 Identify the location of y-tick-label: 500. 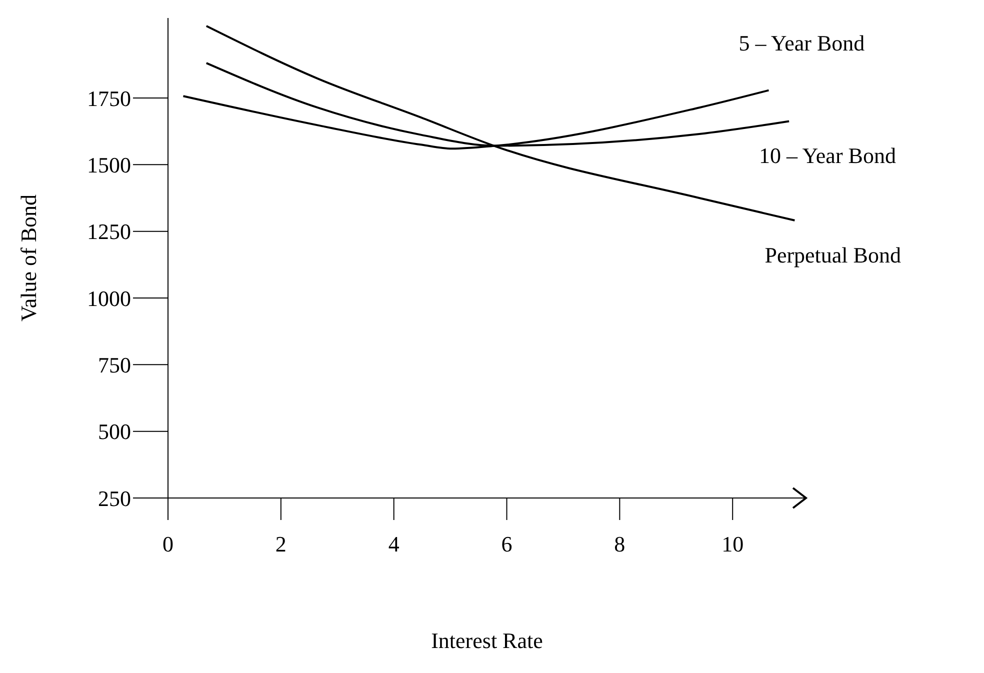
(114, 431).